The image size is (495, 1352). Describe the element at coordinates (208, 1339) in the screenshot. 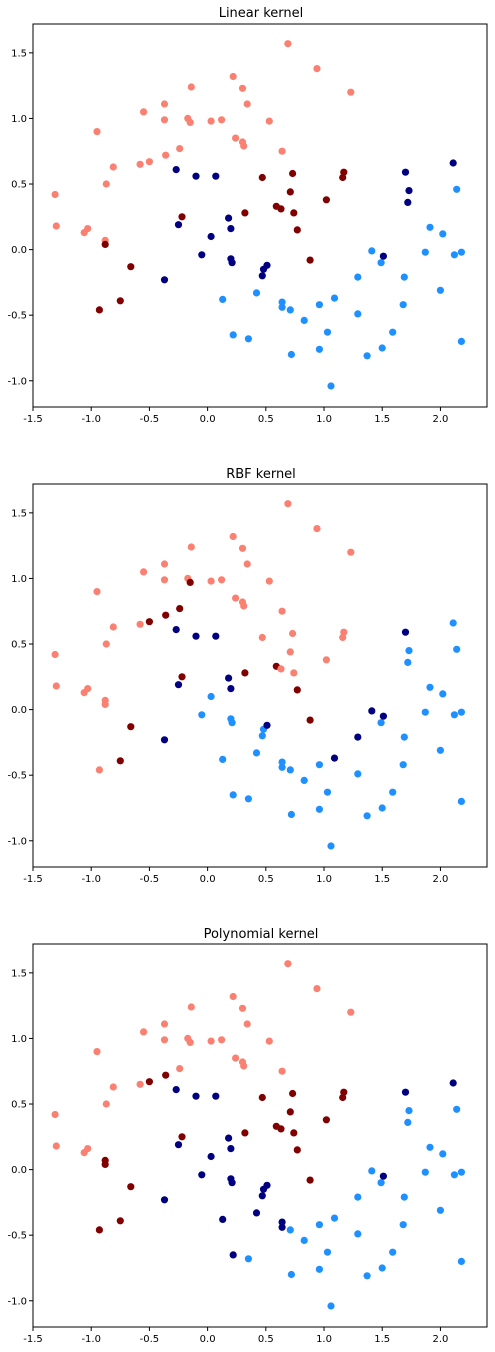

I see `x-tick-label: 0.0` at that location.